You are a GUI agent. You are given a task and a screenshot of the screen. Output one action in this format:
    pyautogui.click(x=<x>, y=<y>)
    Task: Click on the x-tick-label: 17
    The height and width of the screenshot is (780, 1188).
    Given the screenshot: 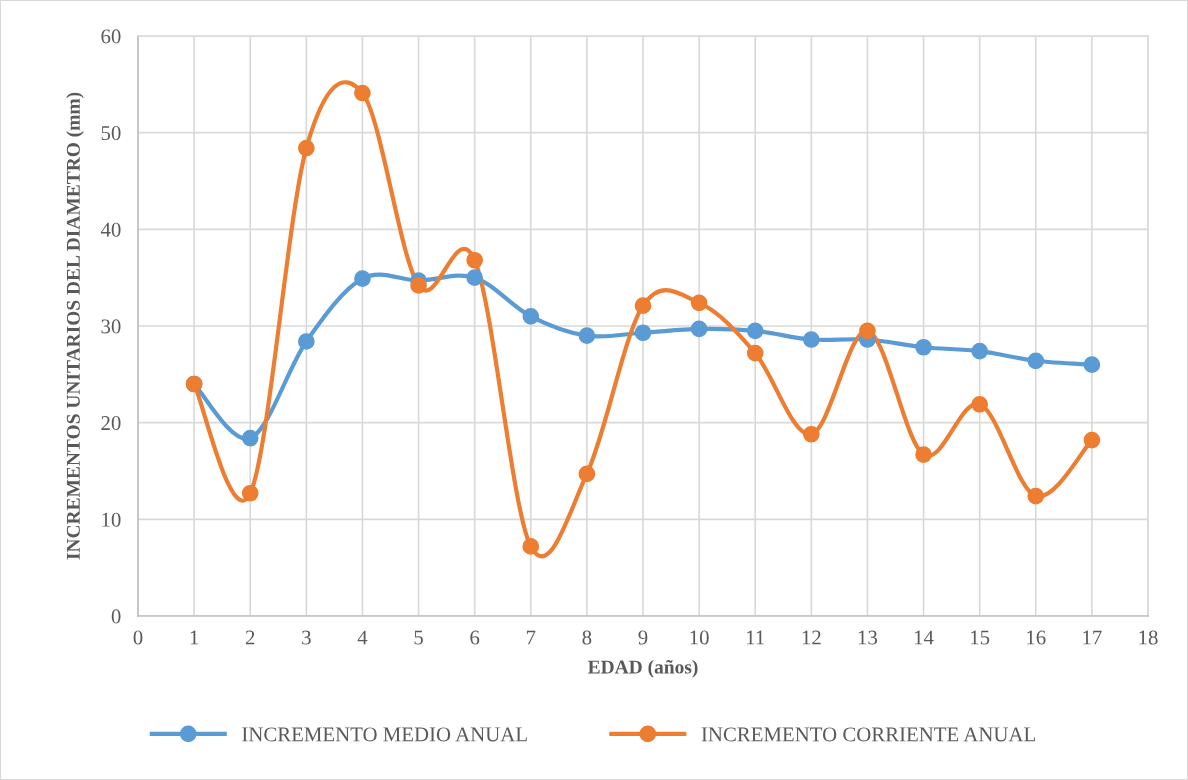 What is the action you would take?
    pyautogui.click(x=1092, y=637)
    